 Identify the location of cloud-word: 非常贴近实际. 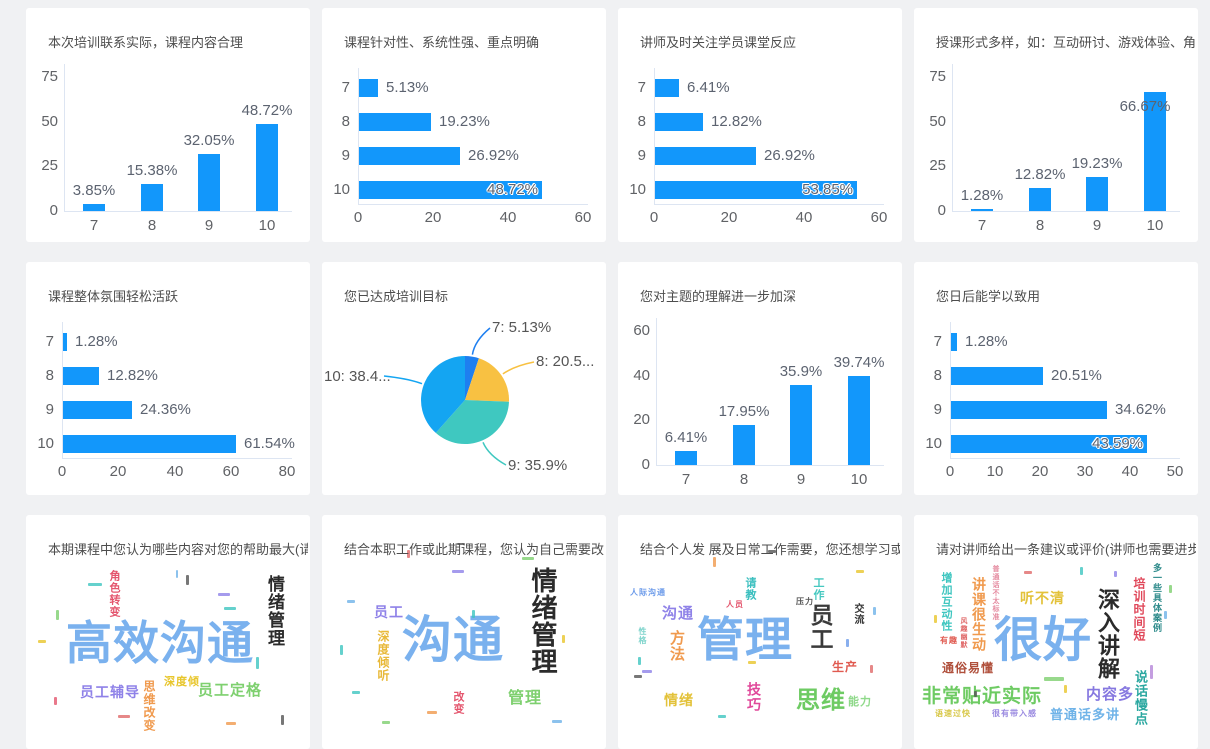
(982, 696).